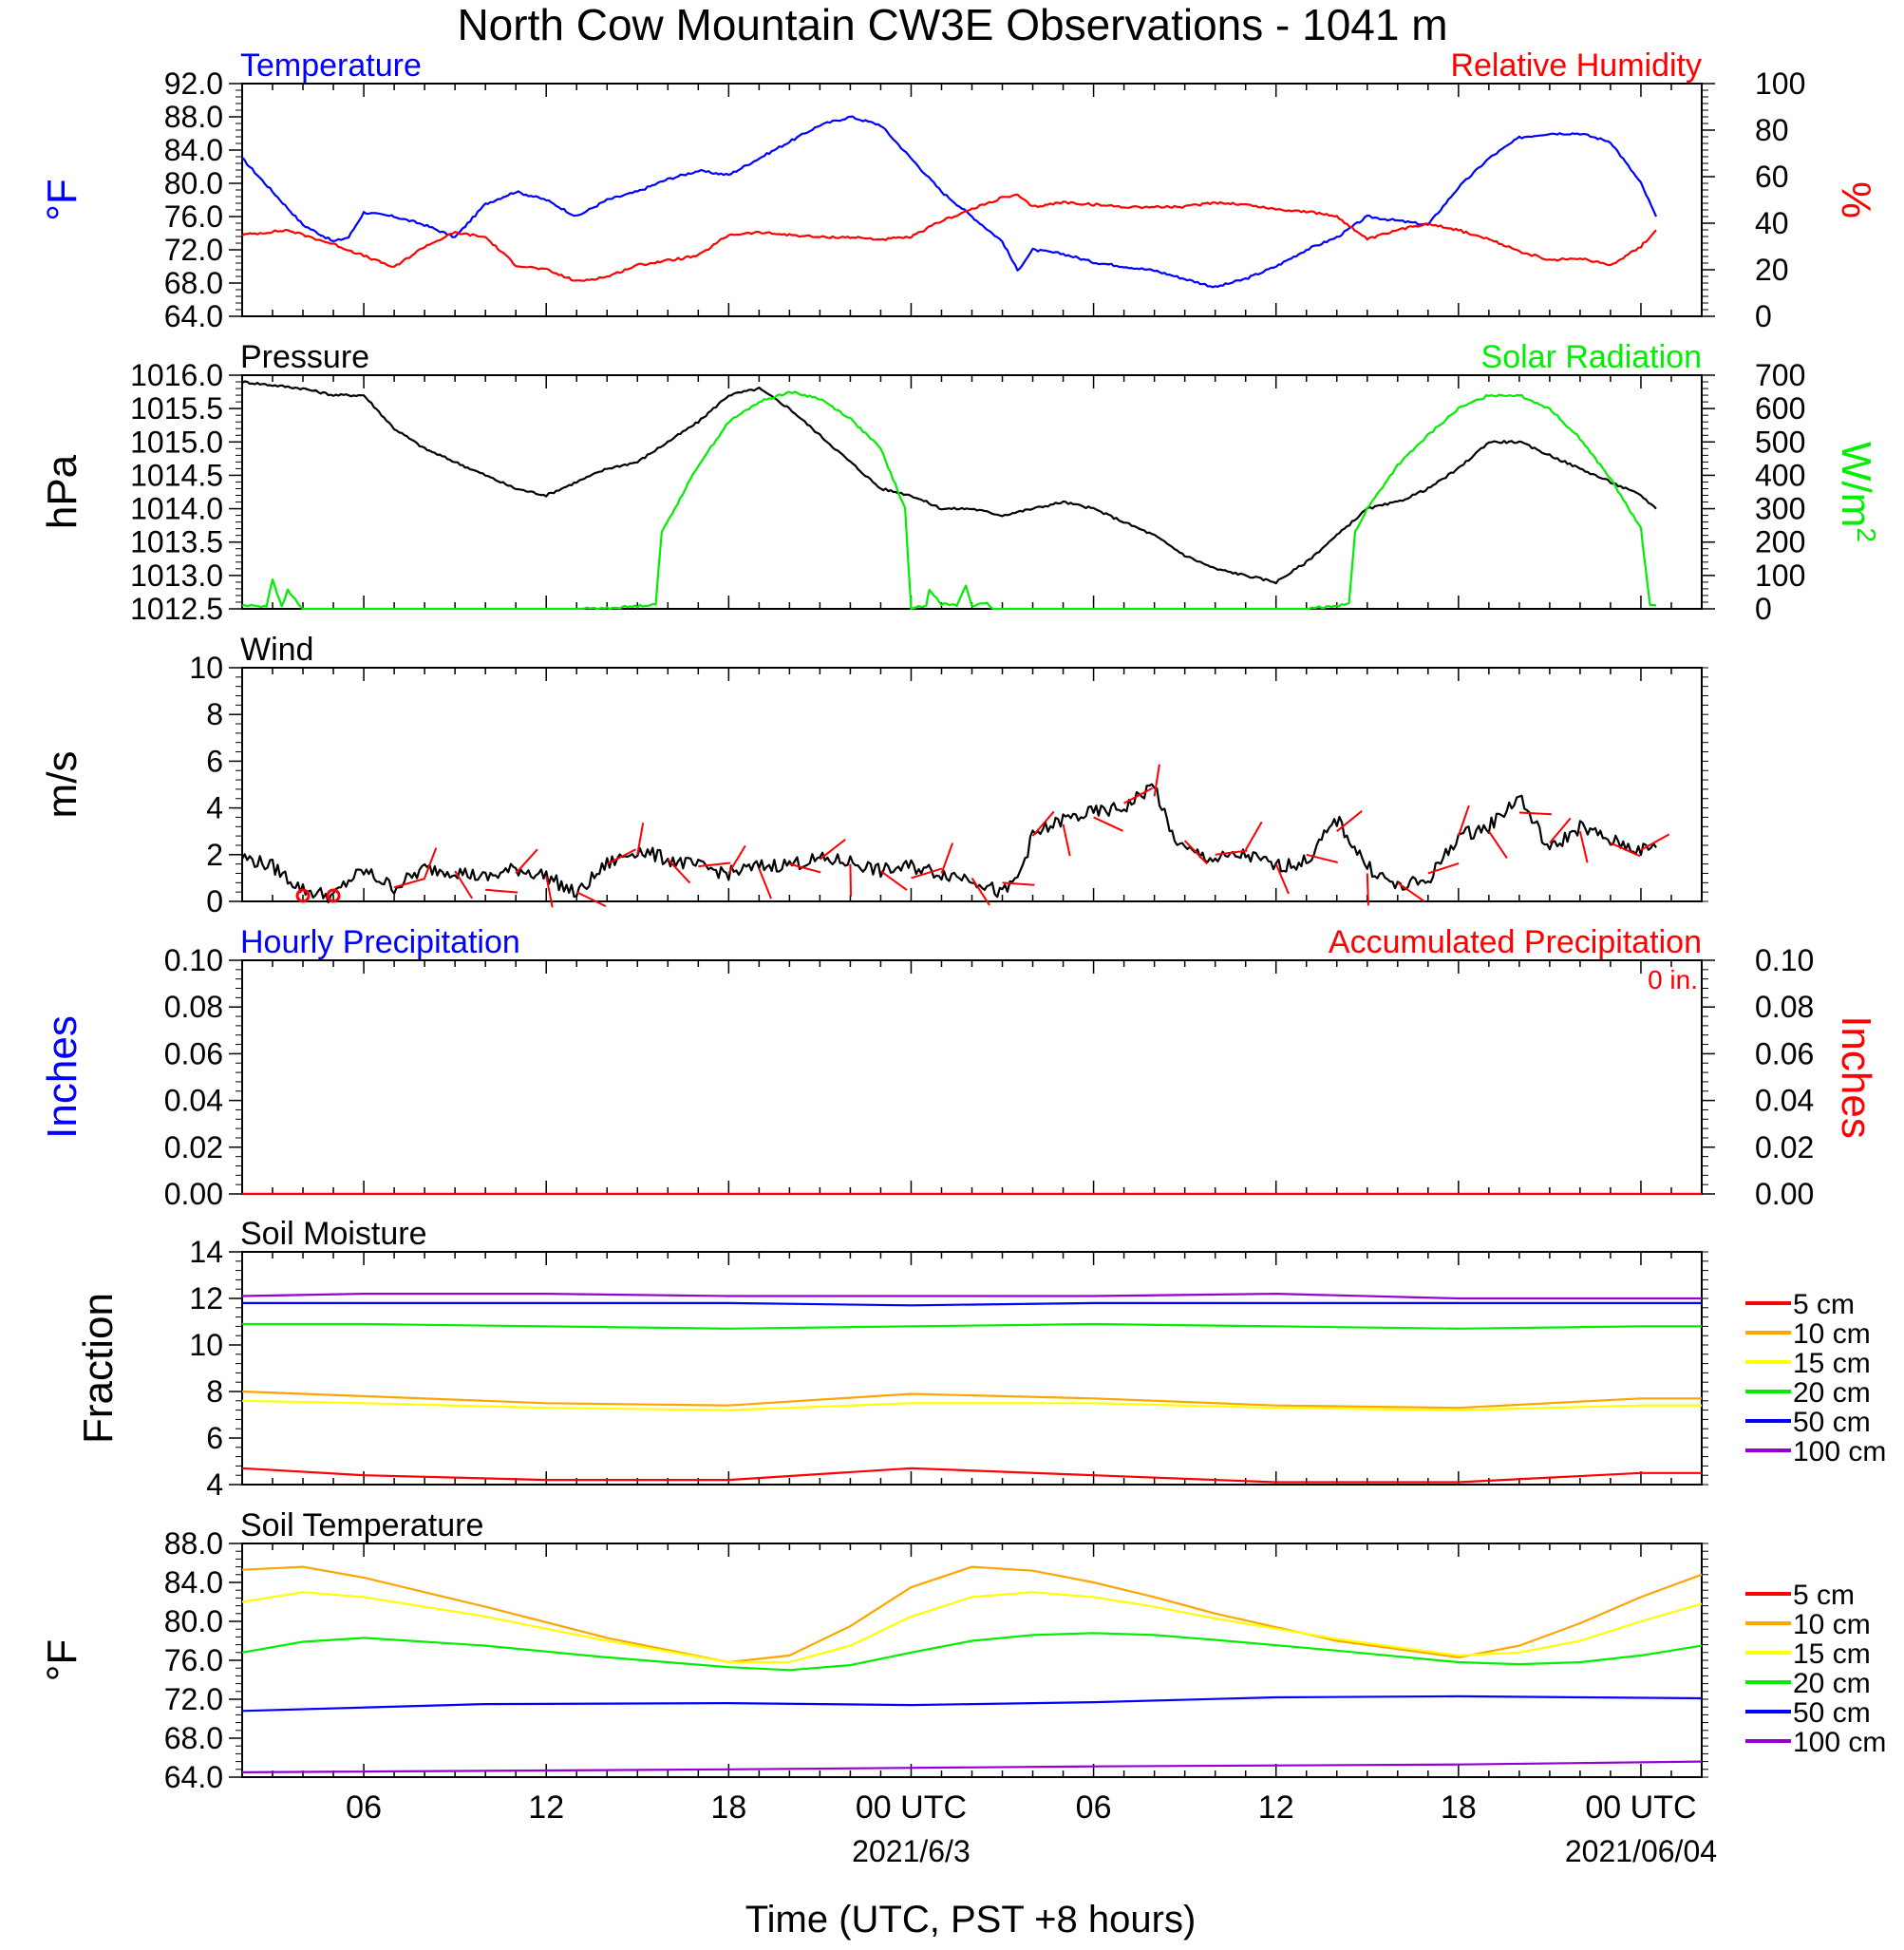  Describe the element at coordinates (1780, 442) in the screenshot. I see `y-right-tick-label: 500` at that location.